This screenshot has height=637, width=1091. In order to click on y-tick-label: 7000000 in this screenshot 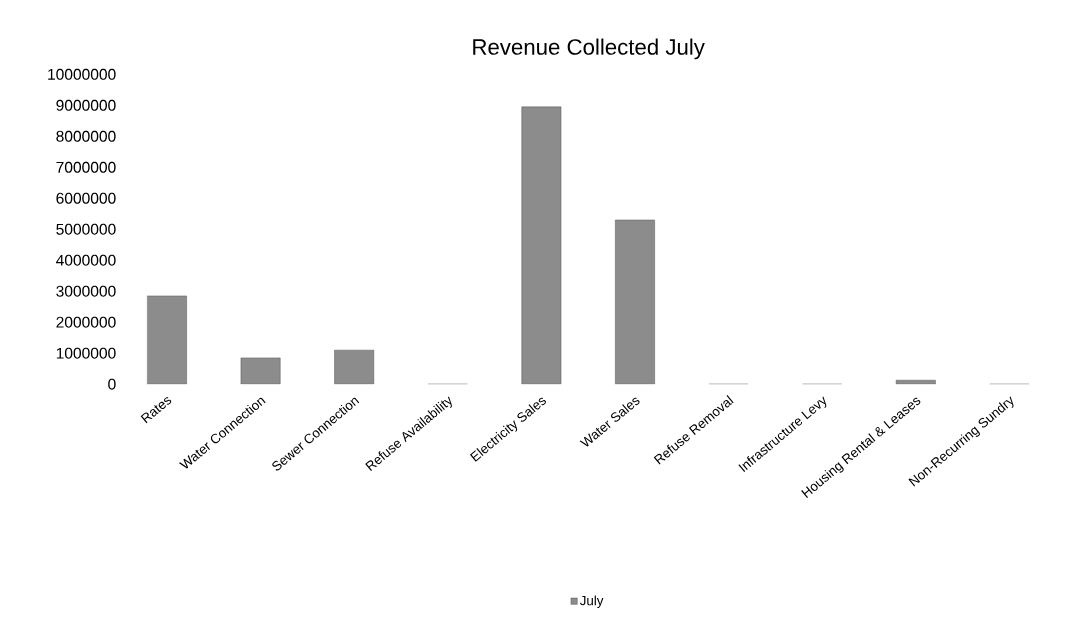, I will do `click(86, 167)`.